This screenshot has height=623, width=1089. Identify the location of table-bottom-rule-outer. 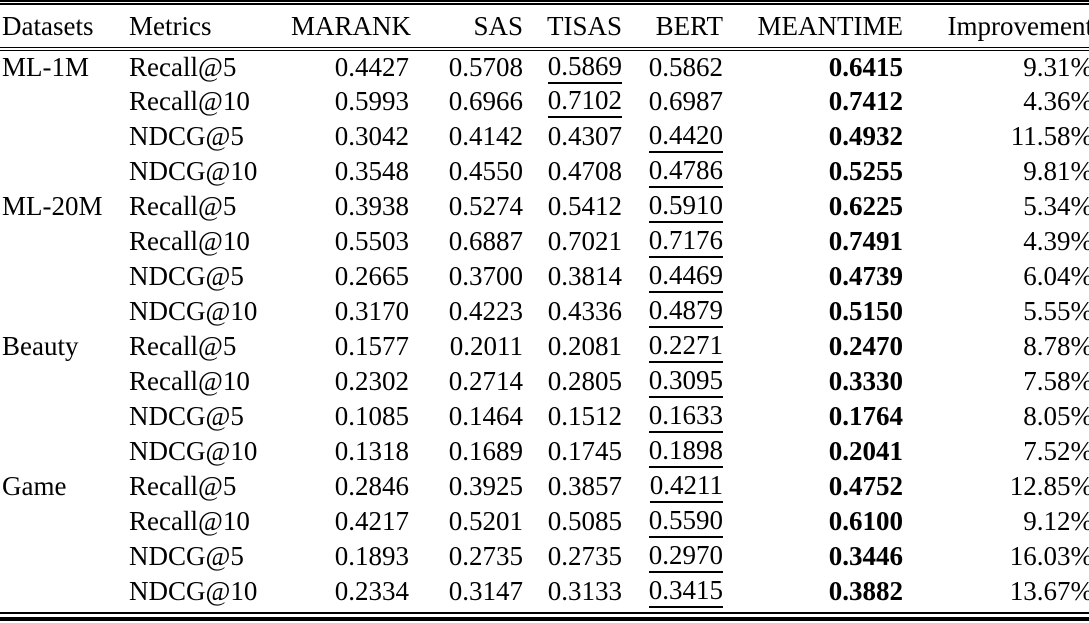
(544, 619).